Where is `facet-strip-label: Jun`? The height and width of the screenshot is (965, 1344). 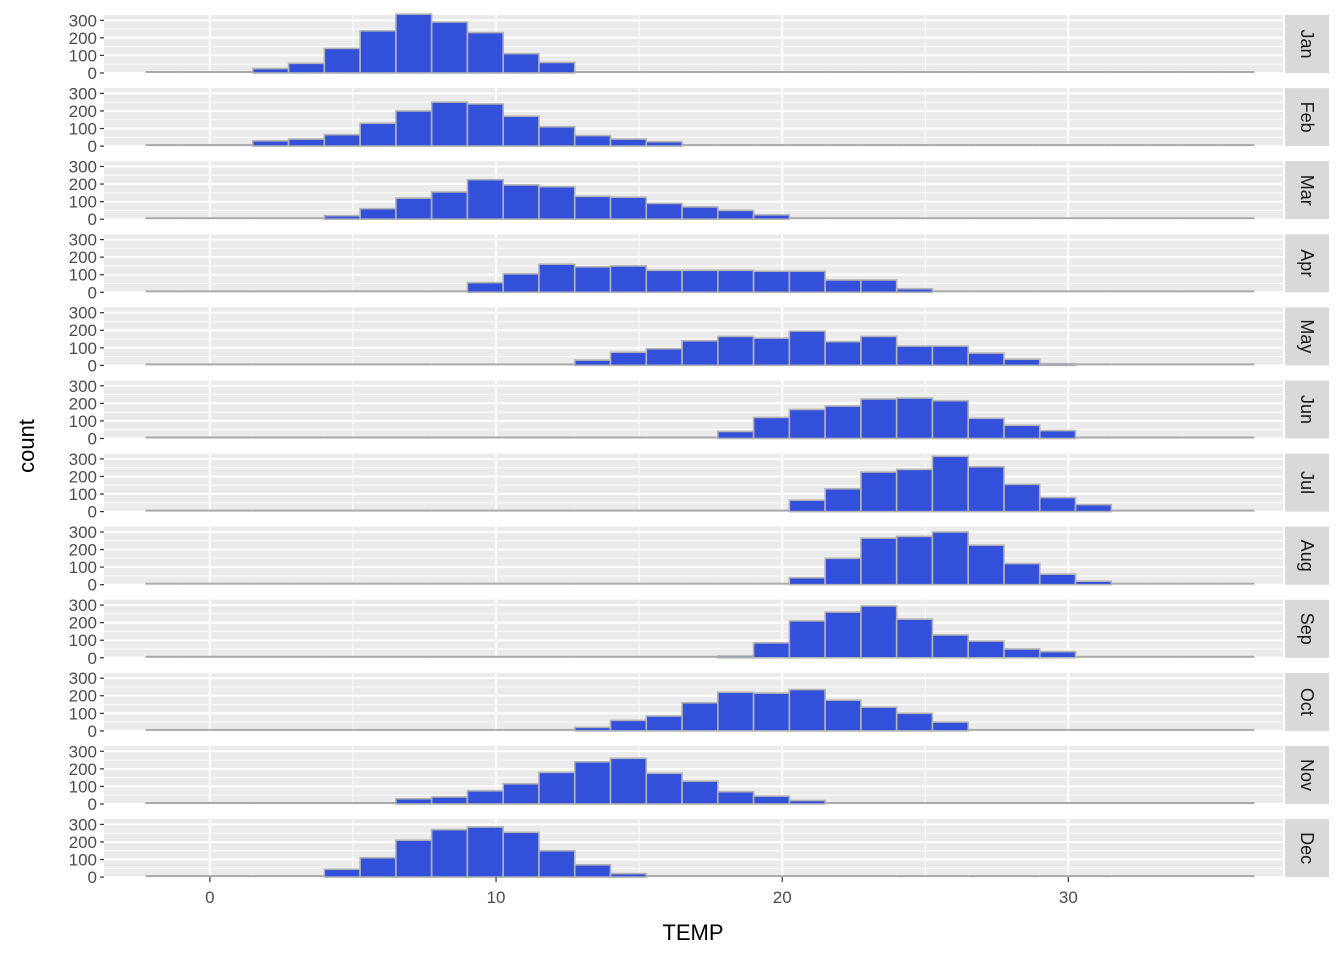 facet-strip-label: Jun is located at coordinates (1307, 409).